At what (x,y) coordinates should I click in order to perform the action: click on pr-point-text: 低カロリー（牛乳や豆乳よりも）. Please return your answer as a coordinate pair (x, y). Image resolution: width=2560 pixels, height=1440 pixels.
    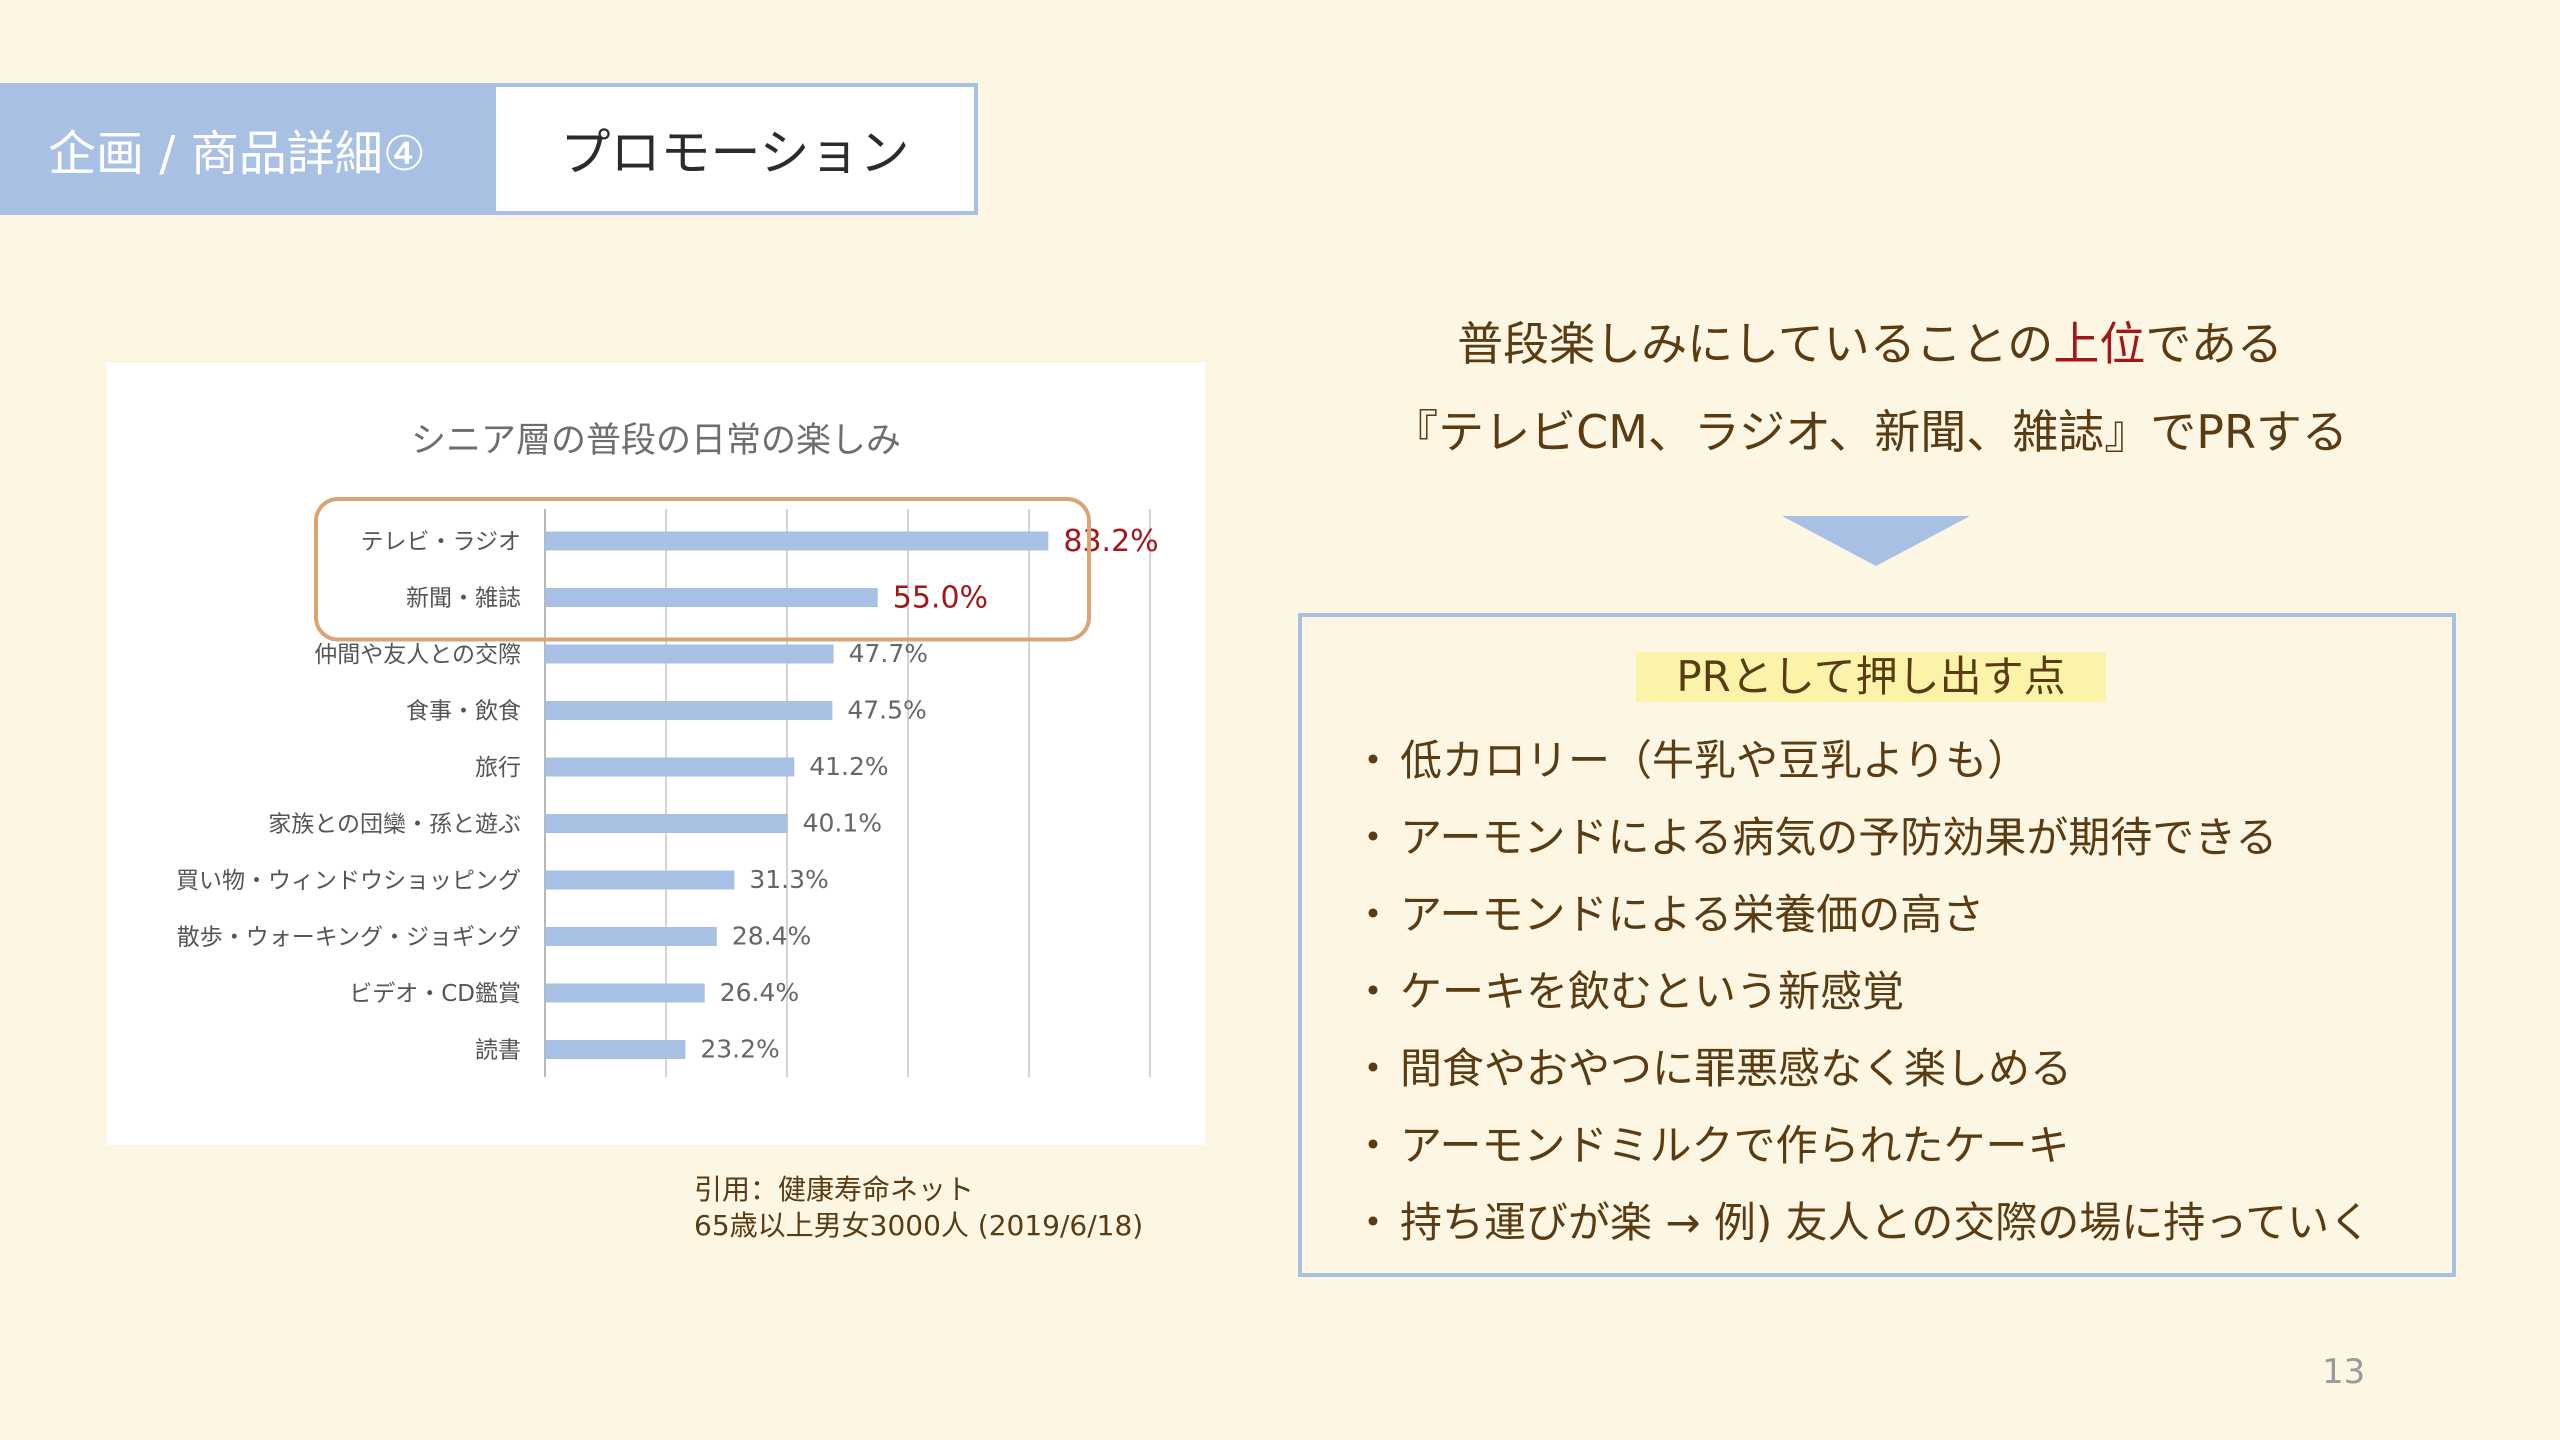
    Looking at the image, I should click on (1715, 760).